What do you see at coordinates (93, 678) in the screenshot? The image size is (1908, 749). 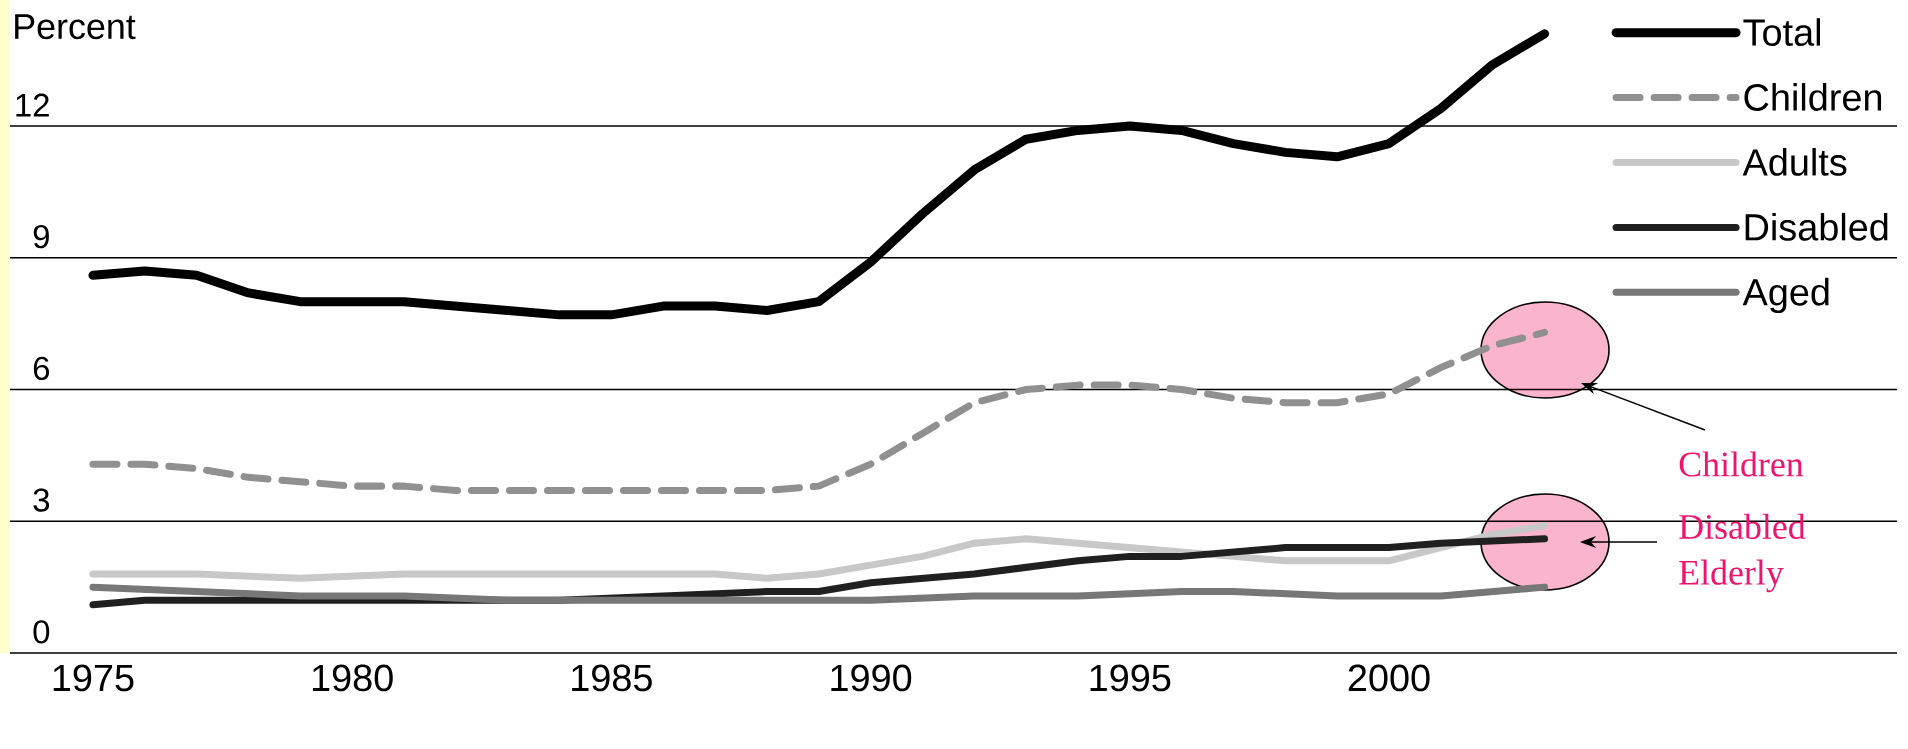 I see `x-tick-label: 1975` at bounding box center [93, 678].